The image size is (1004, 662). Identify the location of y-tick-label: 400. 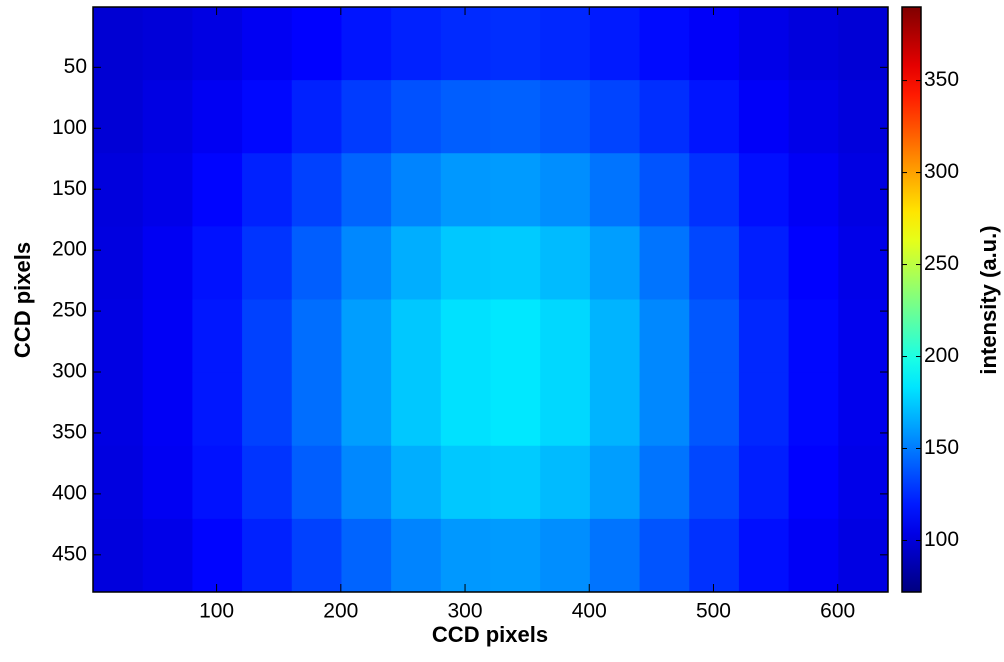
(69, 492).